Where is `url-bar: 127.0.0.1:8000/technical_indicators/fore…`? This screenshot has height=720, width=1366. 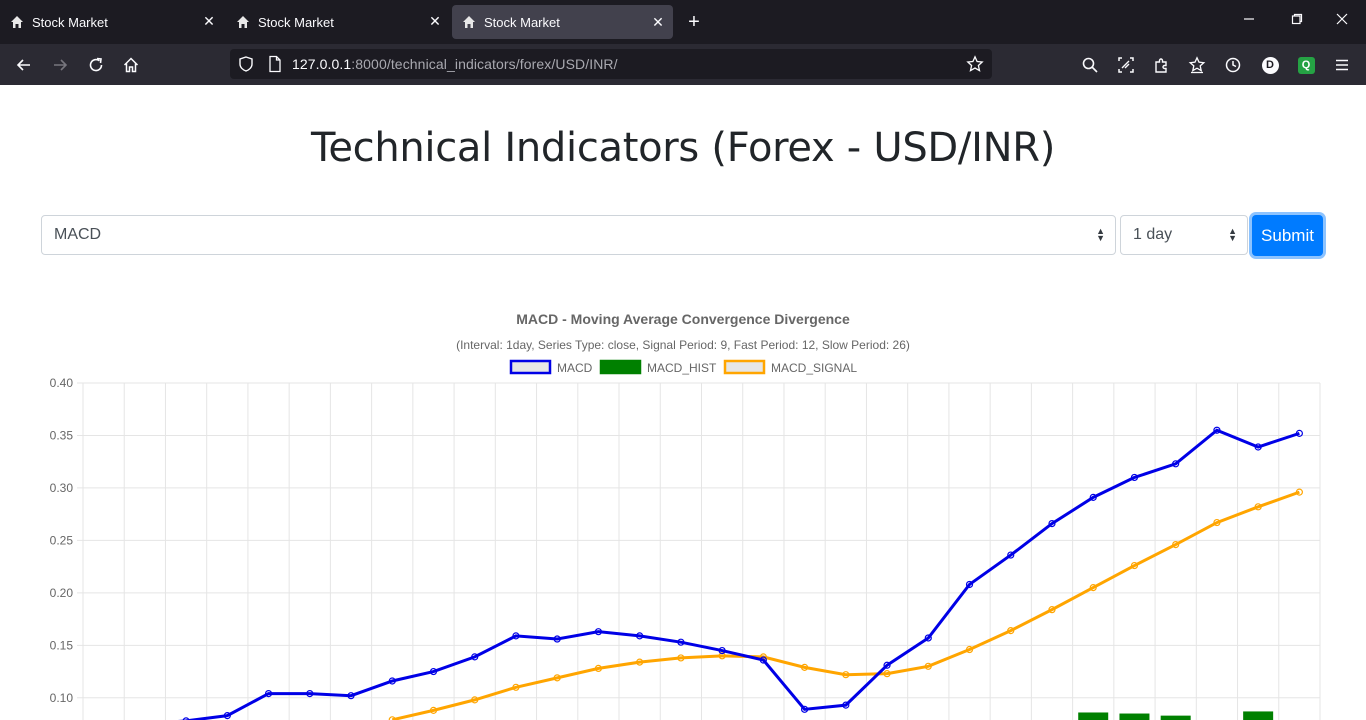 url-bar: 127.0.0.1:8000/technical_indicators/fore… is located at coordinates (611, 64).